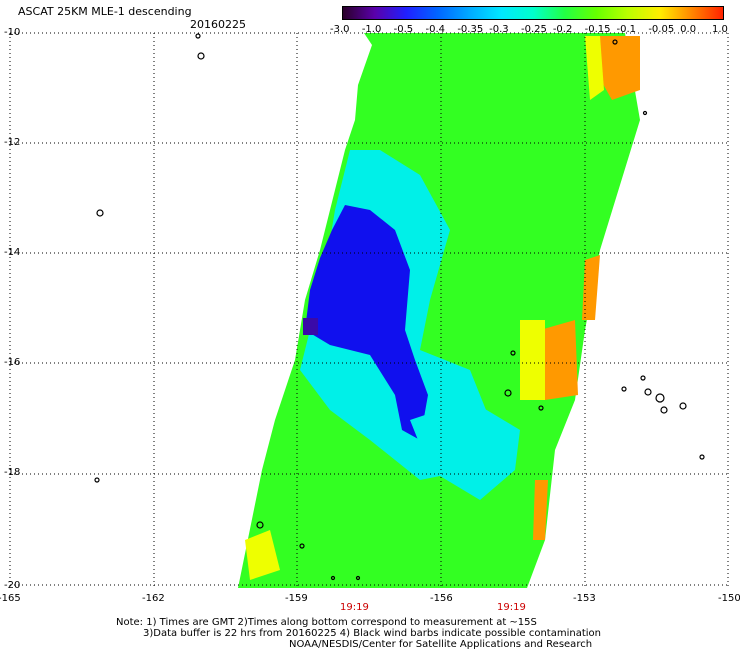 The height and width of the screenshot is (650, 740). I want to click on colorbar-tick-label: -1.0, so click(371, 29).